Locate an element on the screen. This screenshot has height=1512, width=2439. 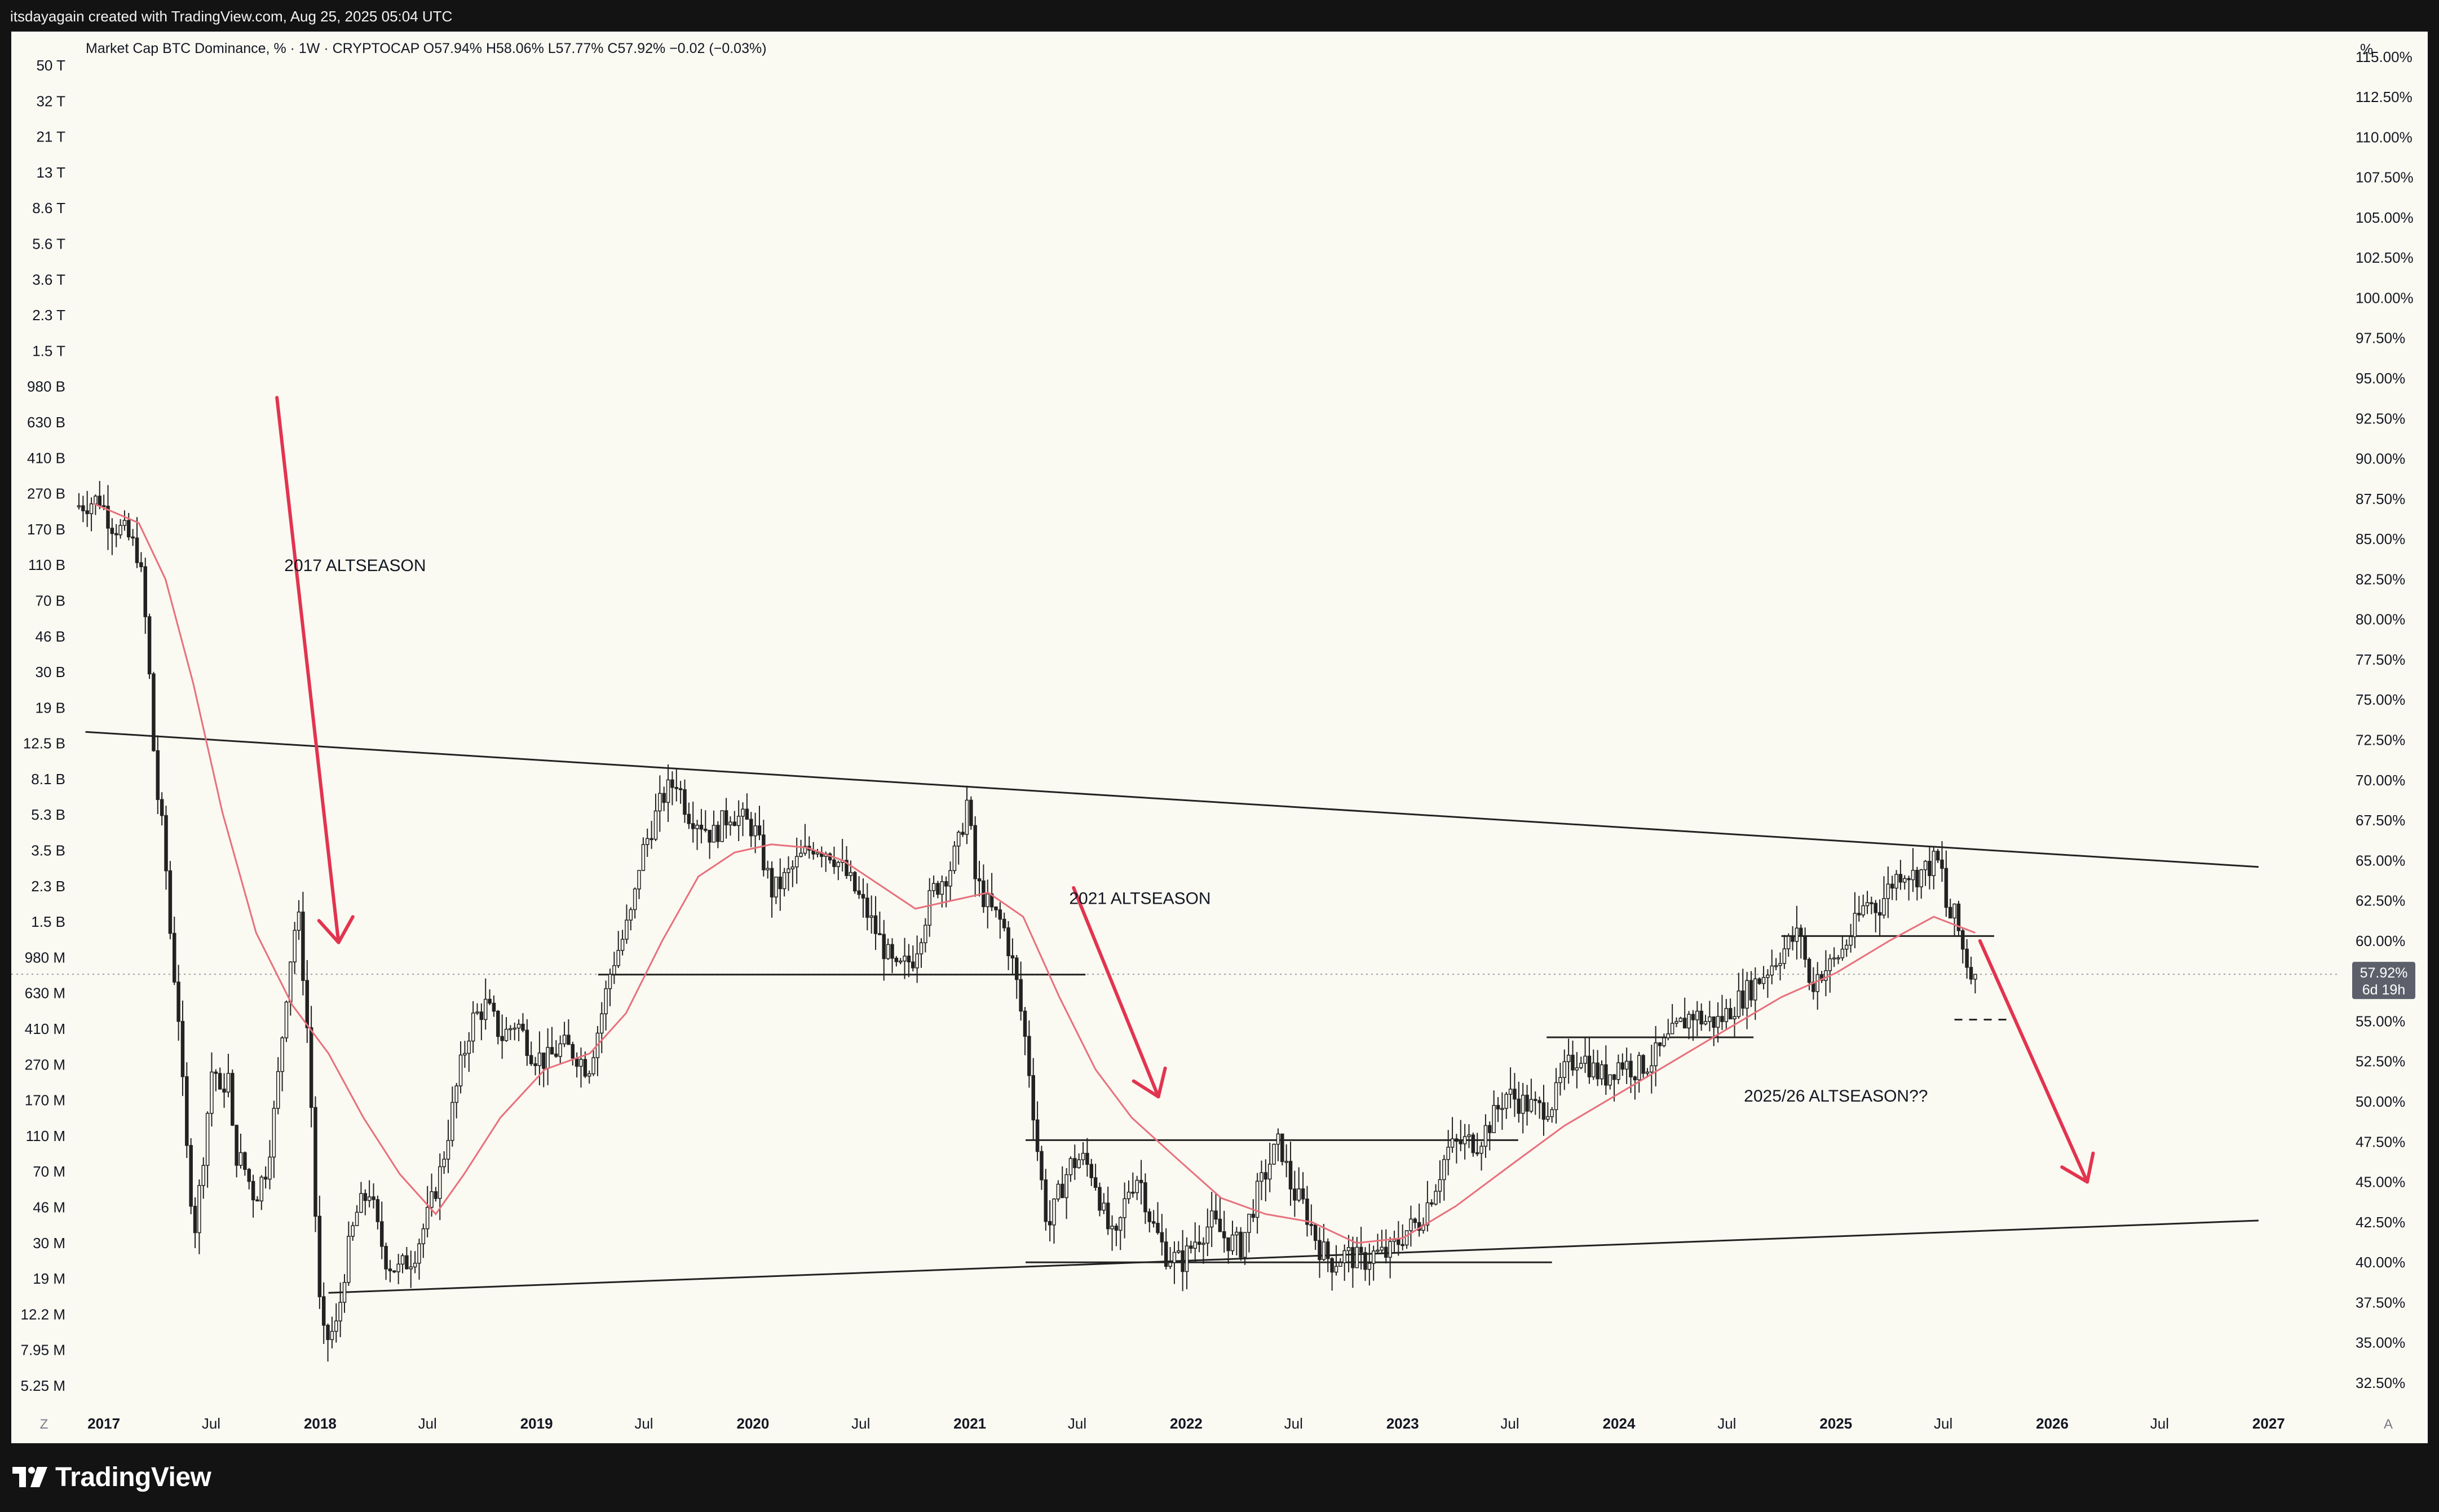
right-axis-label: 45.00% is located at coordinates (2380, 1182).